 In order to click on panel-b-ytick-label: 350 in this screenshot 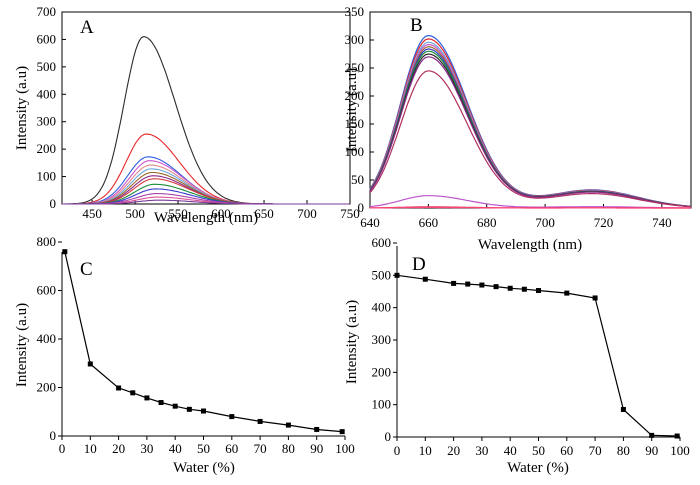, I will do `click(355, 11)`.